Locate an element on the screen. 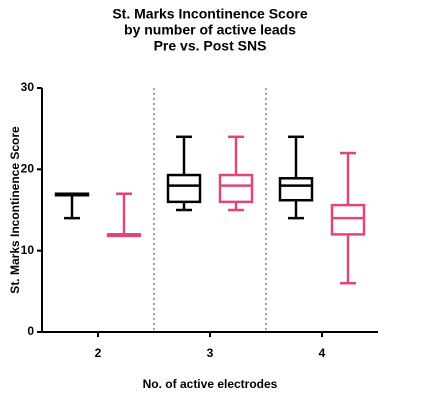 The height and width of the screenshot is (407, 426). x-axis-label: No. of active electrodes is located at coordinates (210, 384).